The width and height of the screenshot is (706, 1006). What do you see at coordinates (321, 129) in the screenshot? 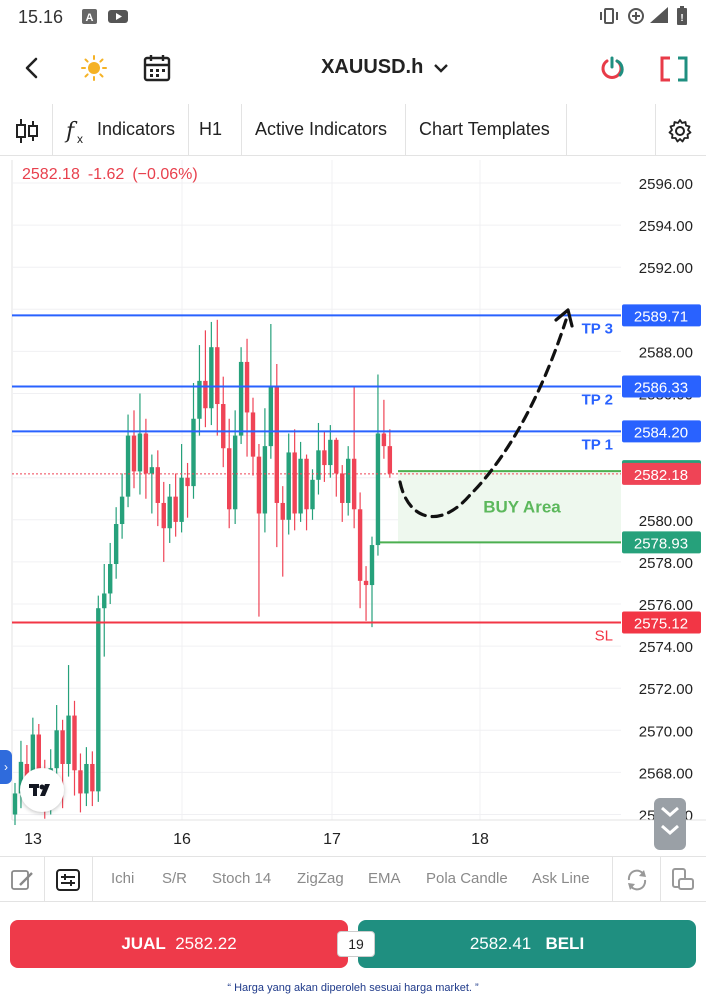
I see `active-indicators-button: Active Indicators` at bounding box center [321, 129].